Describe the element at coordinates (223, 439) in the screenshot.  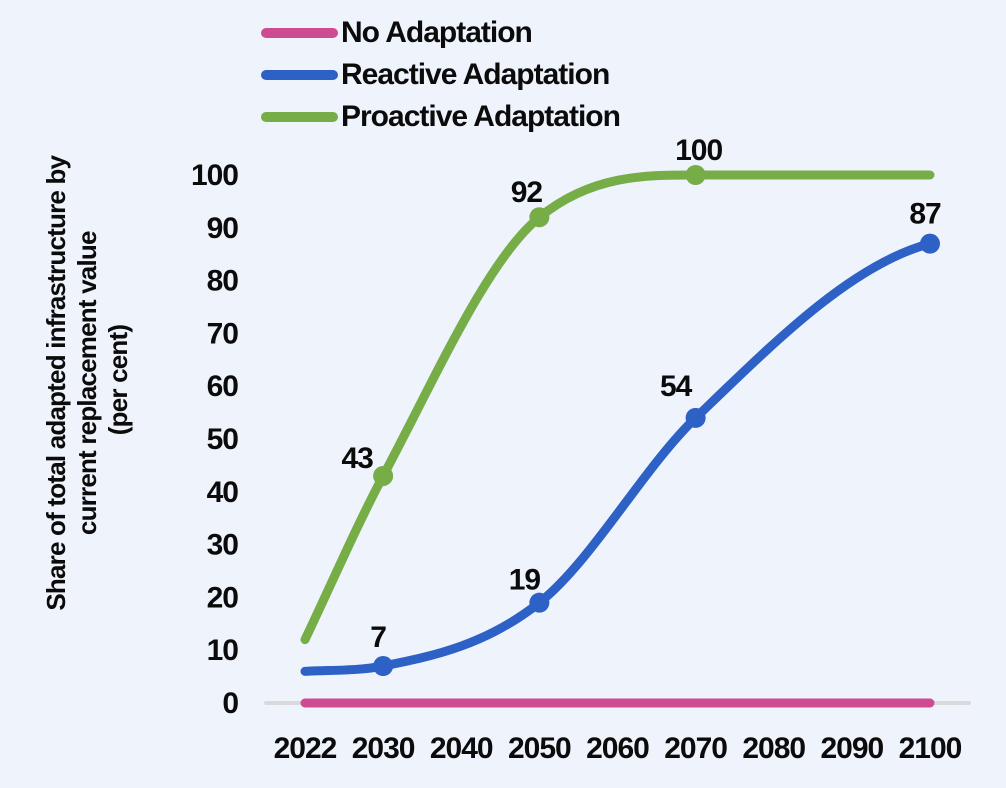
I see `y-tick-label: 50` at that location.